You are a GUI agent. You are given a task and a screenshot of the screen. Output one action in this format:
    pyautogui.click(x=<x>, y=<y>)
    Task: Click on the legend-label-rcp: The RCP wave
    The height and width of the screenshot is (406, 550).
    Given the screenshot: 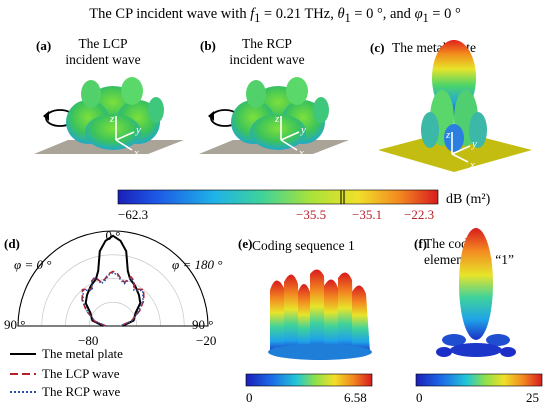 What is the action you would take?
    pyautogui.click(x=81, y=391)
    